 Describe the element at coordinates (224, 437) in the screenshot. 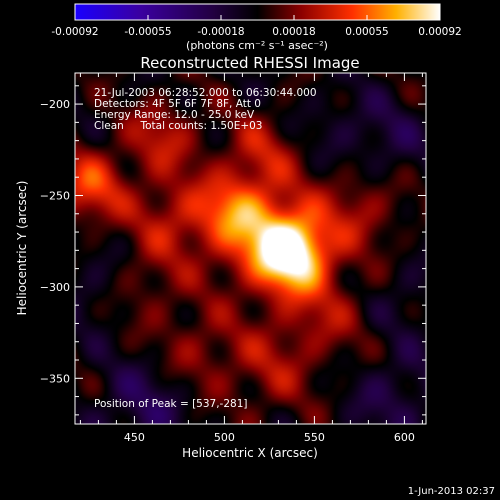

I see `x-tick-label: 500` at that location.